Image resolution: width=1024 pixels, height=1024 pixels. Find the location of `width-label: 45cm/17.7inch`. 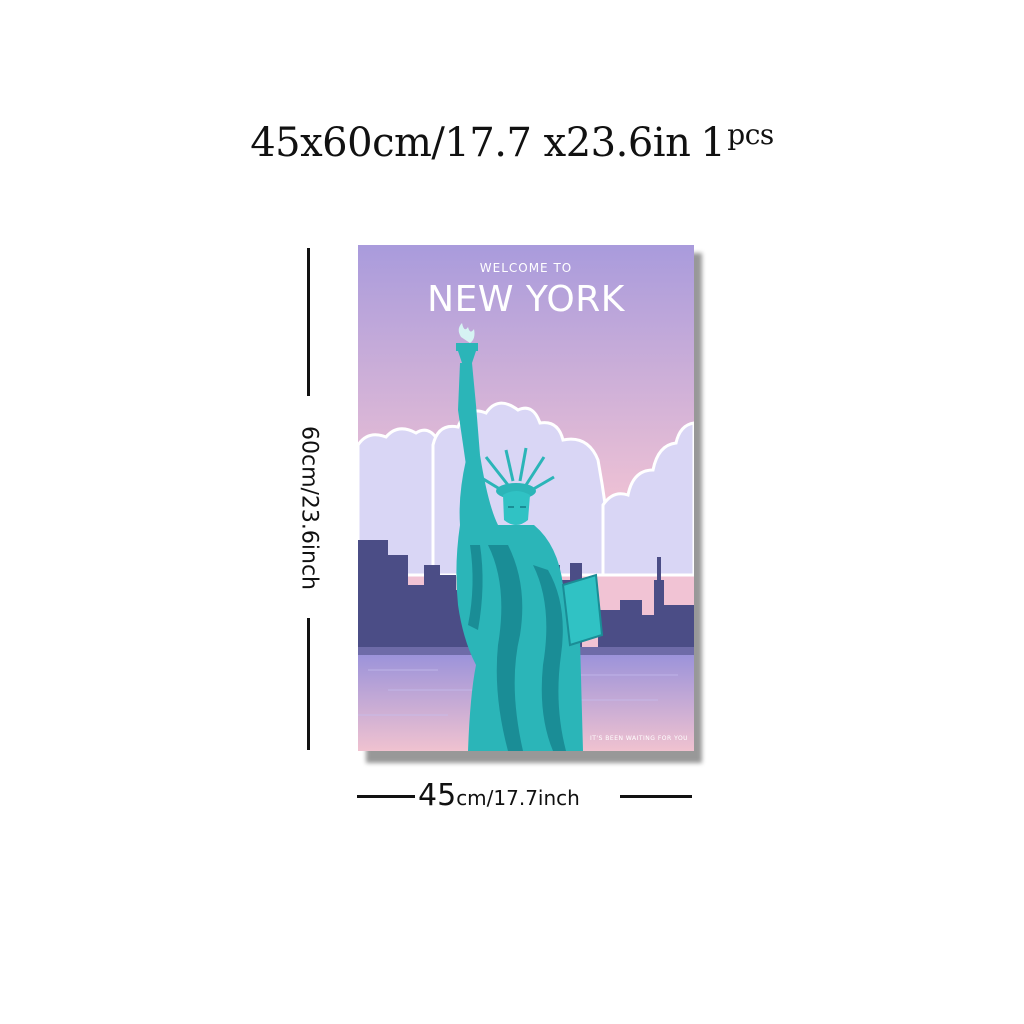

width-label: 45cm/17.7inch is located at coordinates (499, 795).